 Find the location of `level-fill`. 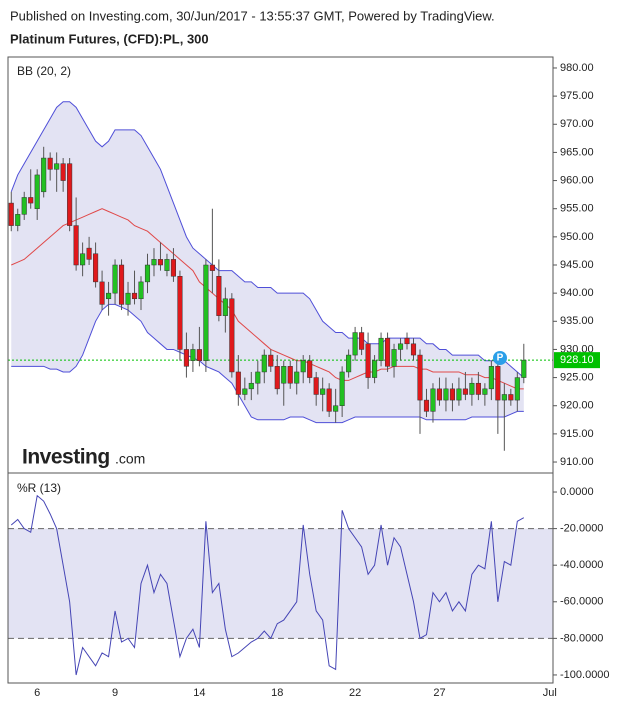

level-fill is located at coordinates (280, 583).